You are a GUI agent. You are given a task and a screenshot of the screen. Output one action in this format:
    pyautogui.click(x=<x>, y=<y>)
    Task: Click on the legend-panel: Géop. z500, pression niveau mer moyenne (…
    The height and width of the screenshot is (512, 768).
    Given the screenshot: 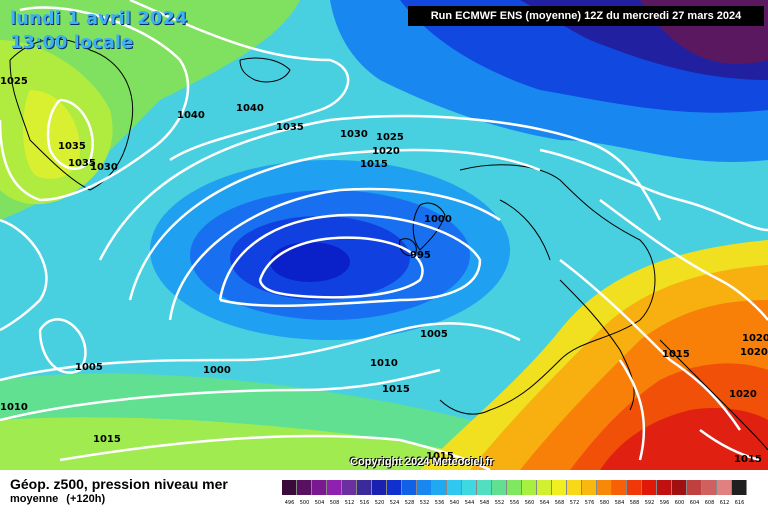 What is the action you would take?
    pyautogui.click(x=384, y=491)
    